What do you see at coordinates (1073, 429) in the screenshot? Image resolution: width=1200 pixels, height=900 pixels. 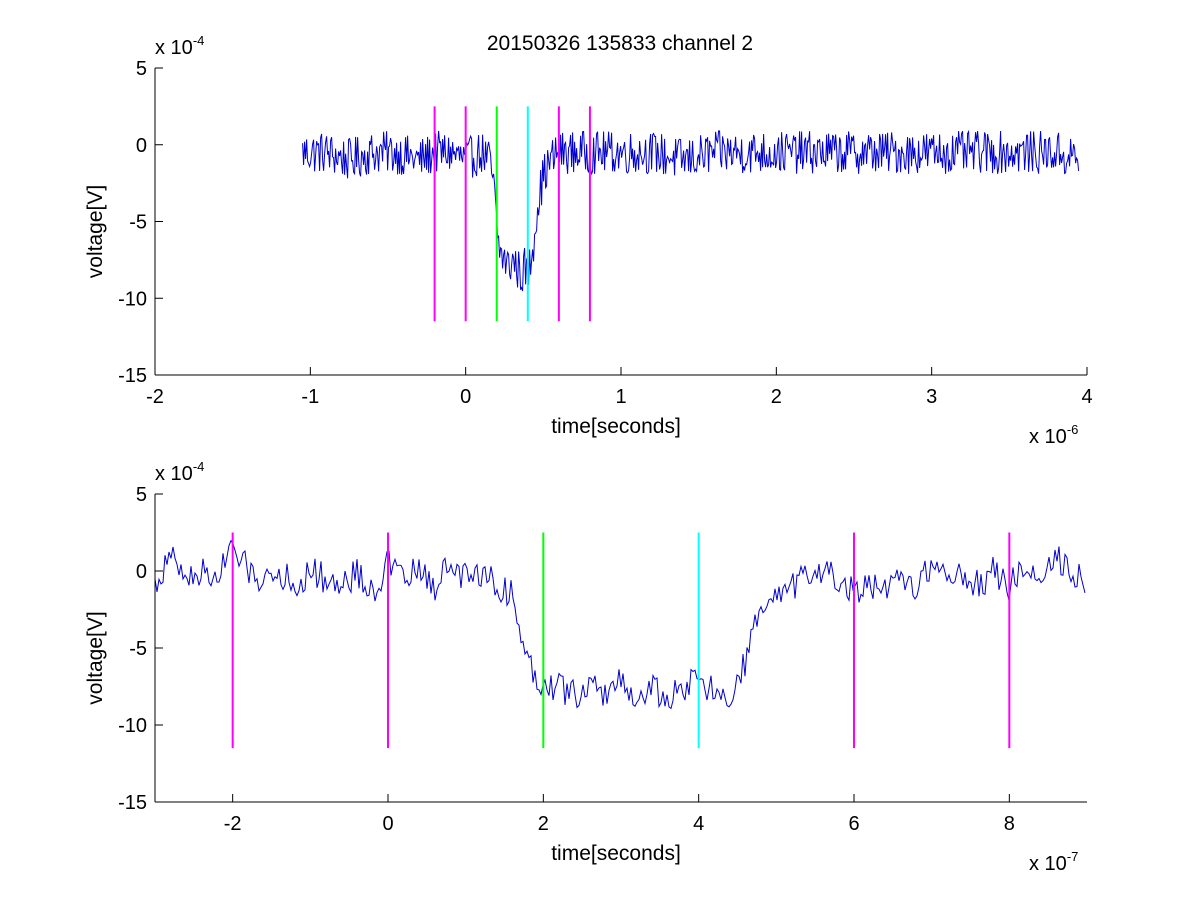 I see `x-multiplier-exp: -6` at bounding box center [1073, 429].